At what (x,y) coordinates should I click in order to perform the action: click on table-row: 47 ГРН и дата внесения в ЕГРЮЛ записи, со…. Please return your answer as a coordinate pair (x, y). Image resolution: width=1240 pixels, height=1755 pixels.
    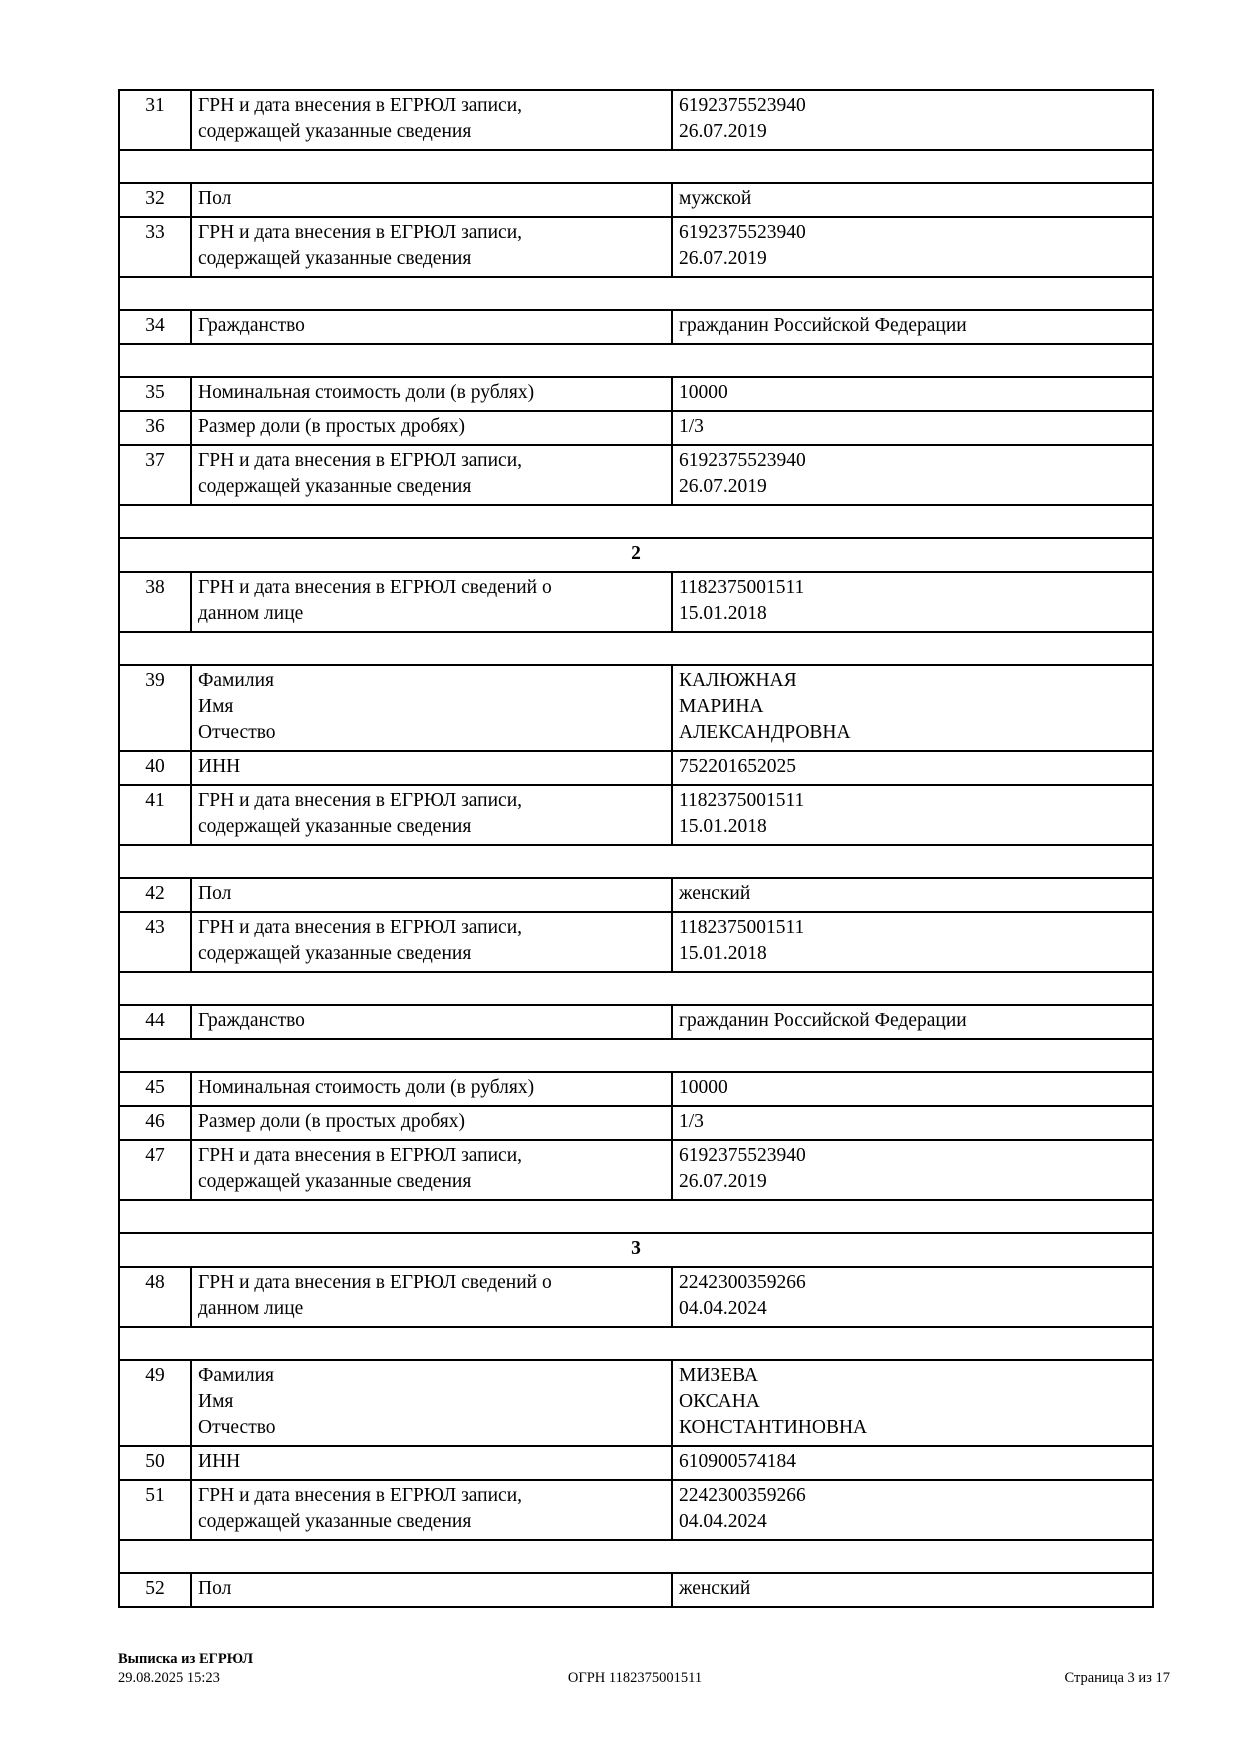
    Looking at the image, I should click on (636, 1170).